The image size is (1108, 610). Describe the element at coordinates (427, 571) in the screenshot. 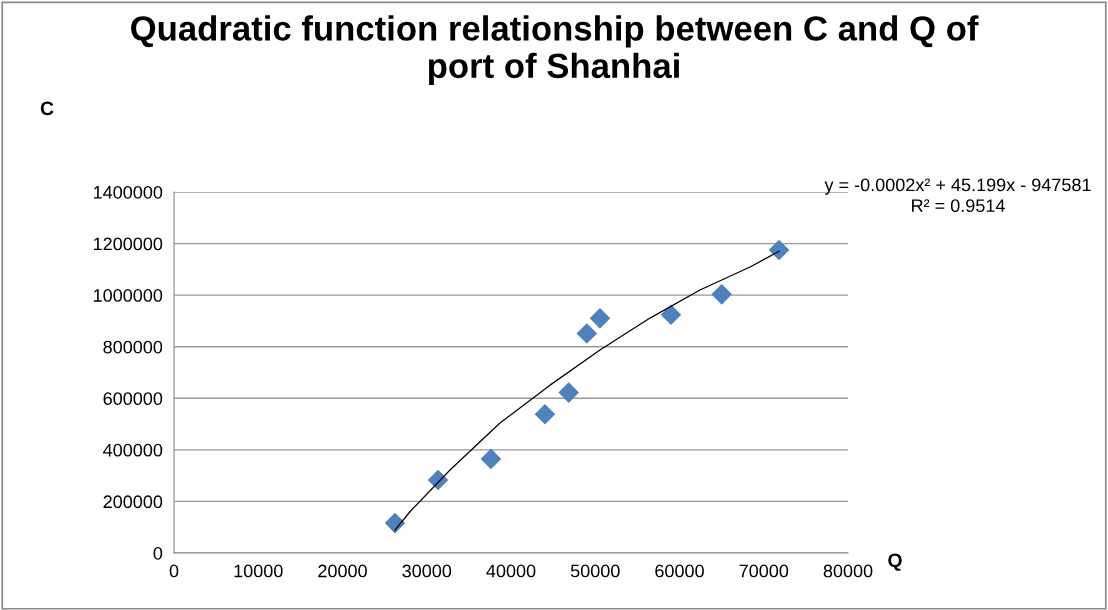

I see `x-tick-label: 30000` at that location.